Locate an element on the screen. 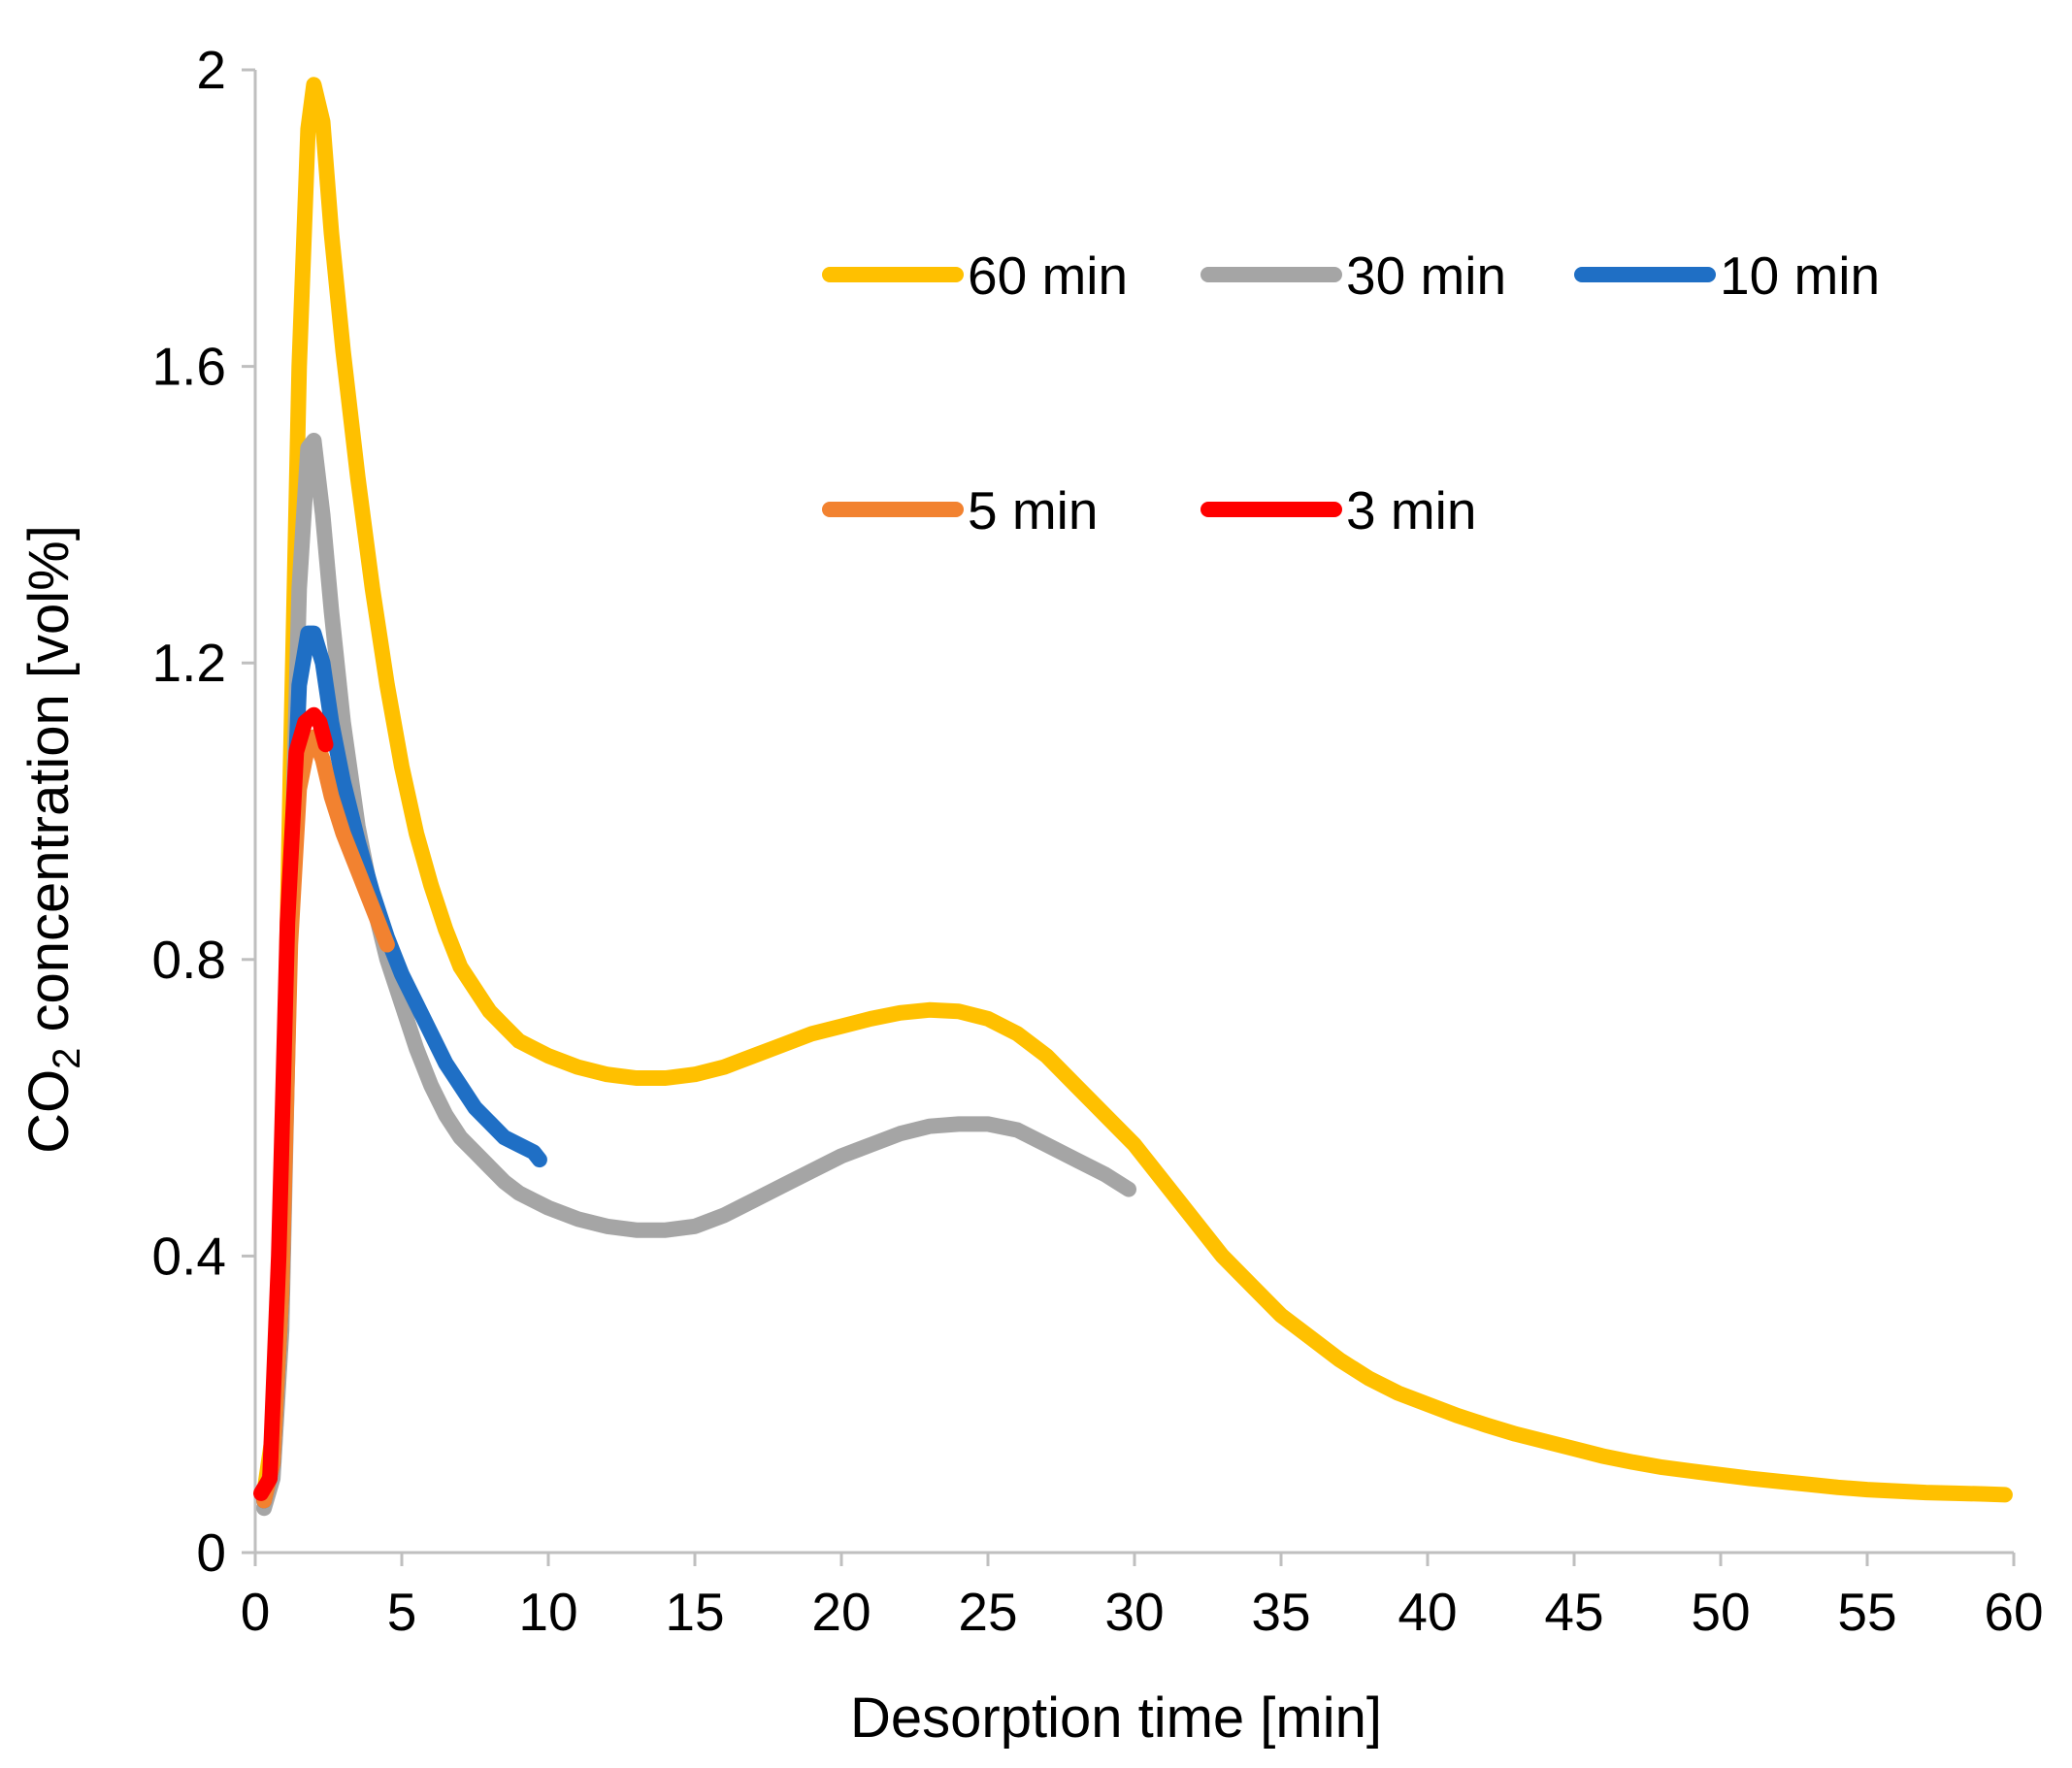  legend-label-3-min: 3 min is located at coordinates (1412, 510).